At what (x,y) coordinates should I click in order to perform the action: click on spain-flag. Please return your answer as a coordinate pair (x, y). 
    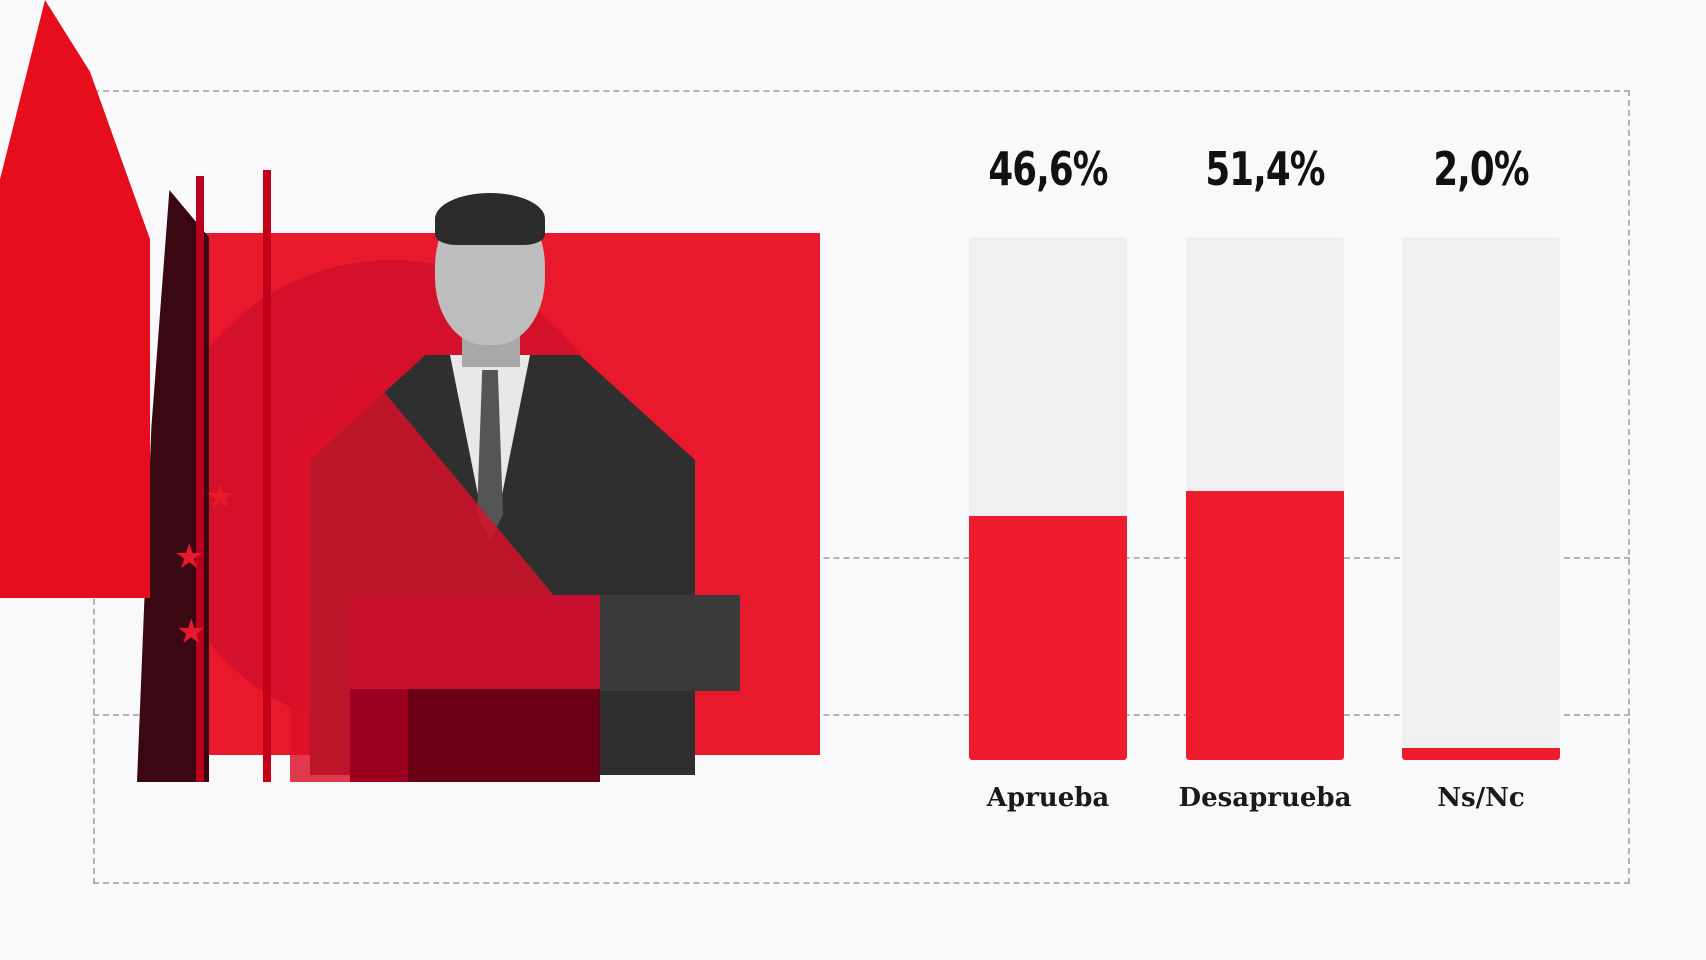
    Looking at the image, I should click on (75, 299).